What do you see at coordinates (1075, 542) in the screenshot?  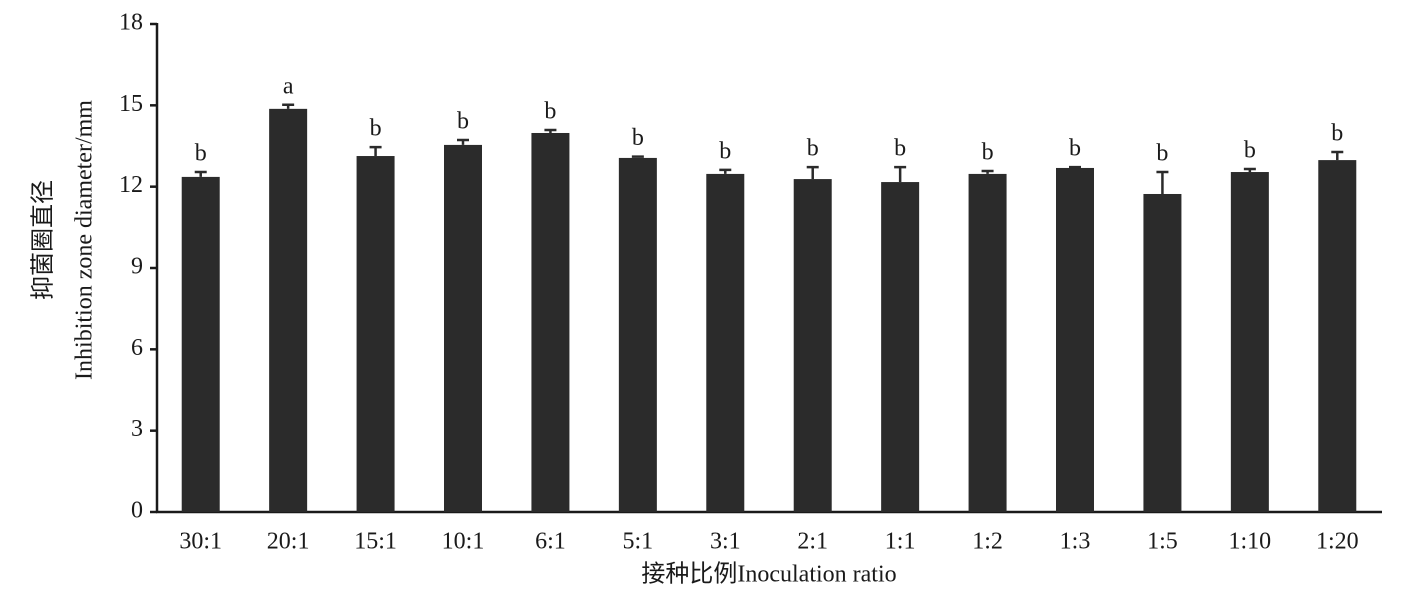 I see `x-tick-label: 1:3` at bounding box center [1075, 542].